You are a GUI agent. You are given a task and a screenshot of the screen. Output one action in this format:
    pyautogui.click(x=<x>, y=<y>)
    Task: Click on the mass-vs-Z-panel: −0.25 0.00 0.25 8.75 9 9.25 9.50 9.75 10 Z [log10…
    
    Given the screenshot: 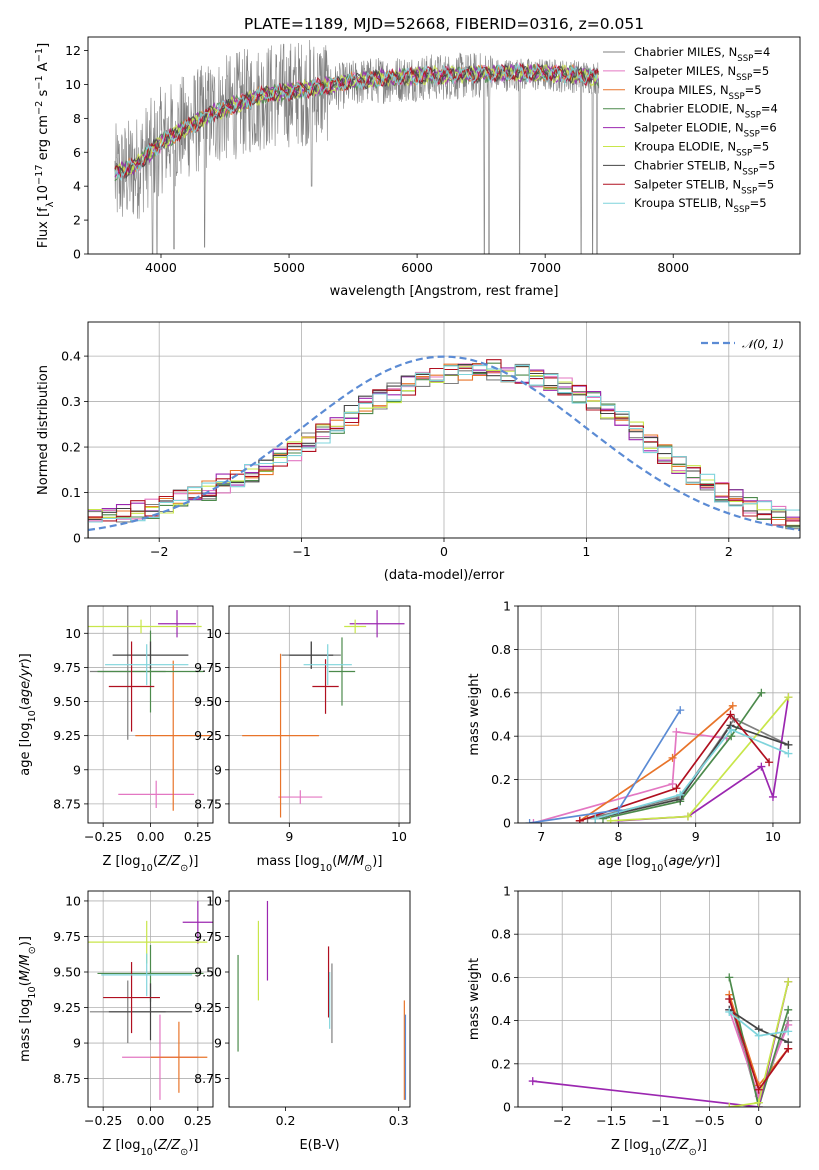 What is the action you would take?
    pyautogui.click(x=116, y=1024)
    